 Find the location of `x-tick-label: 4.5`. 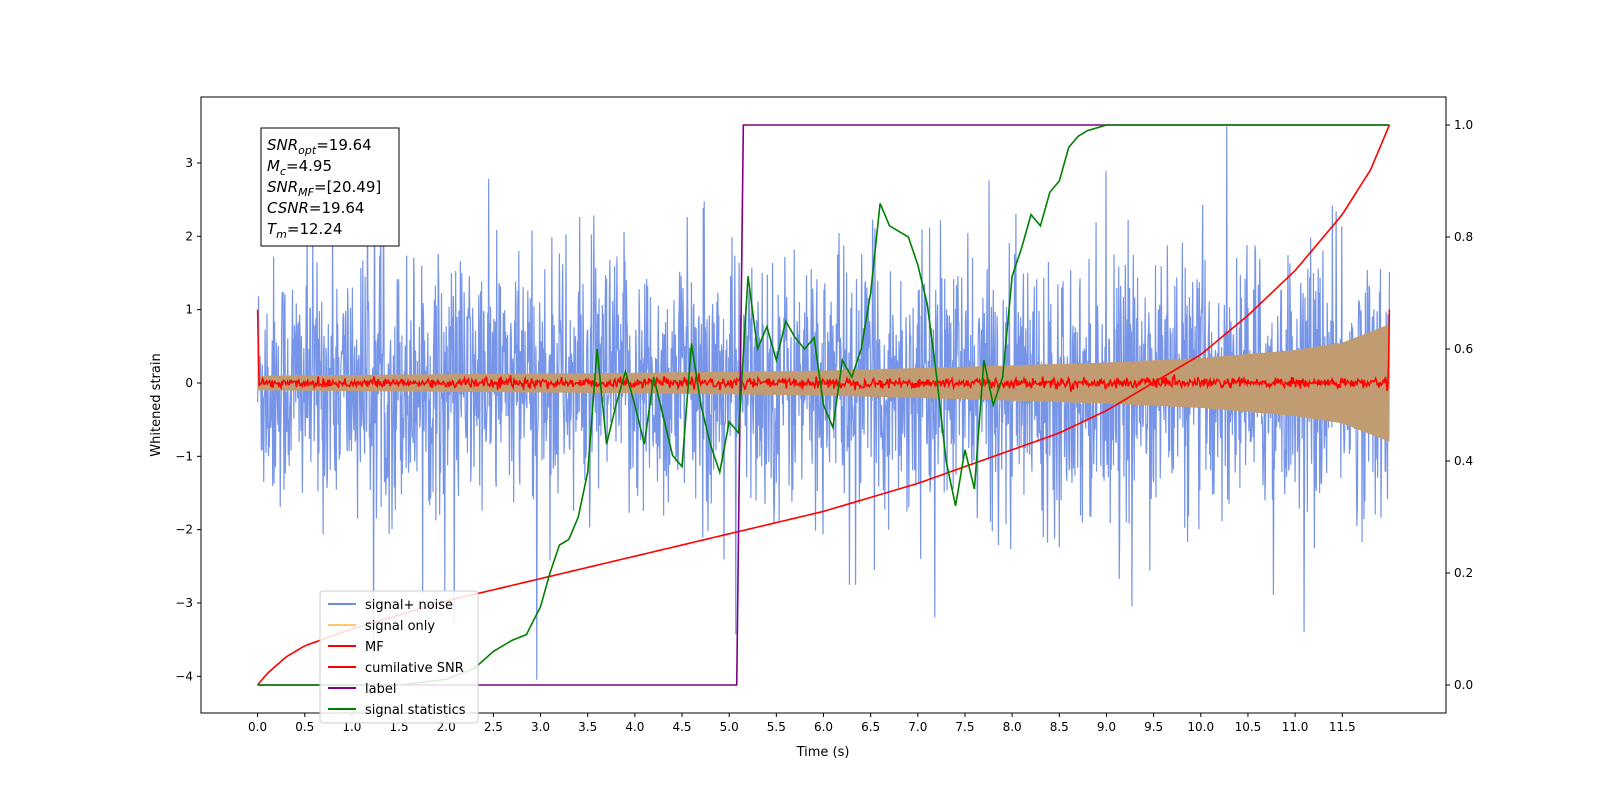

x-tick-label: 4.5 is located at coordinates (681, 727).